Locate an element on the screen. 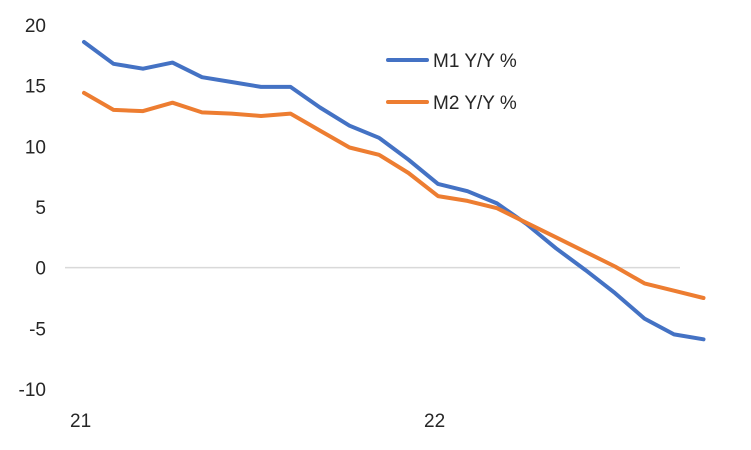  y-tick-label: 20 is located at coordinates (35, 26).